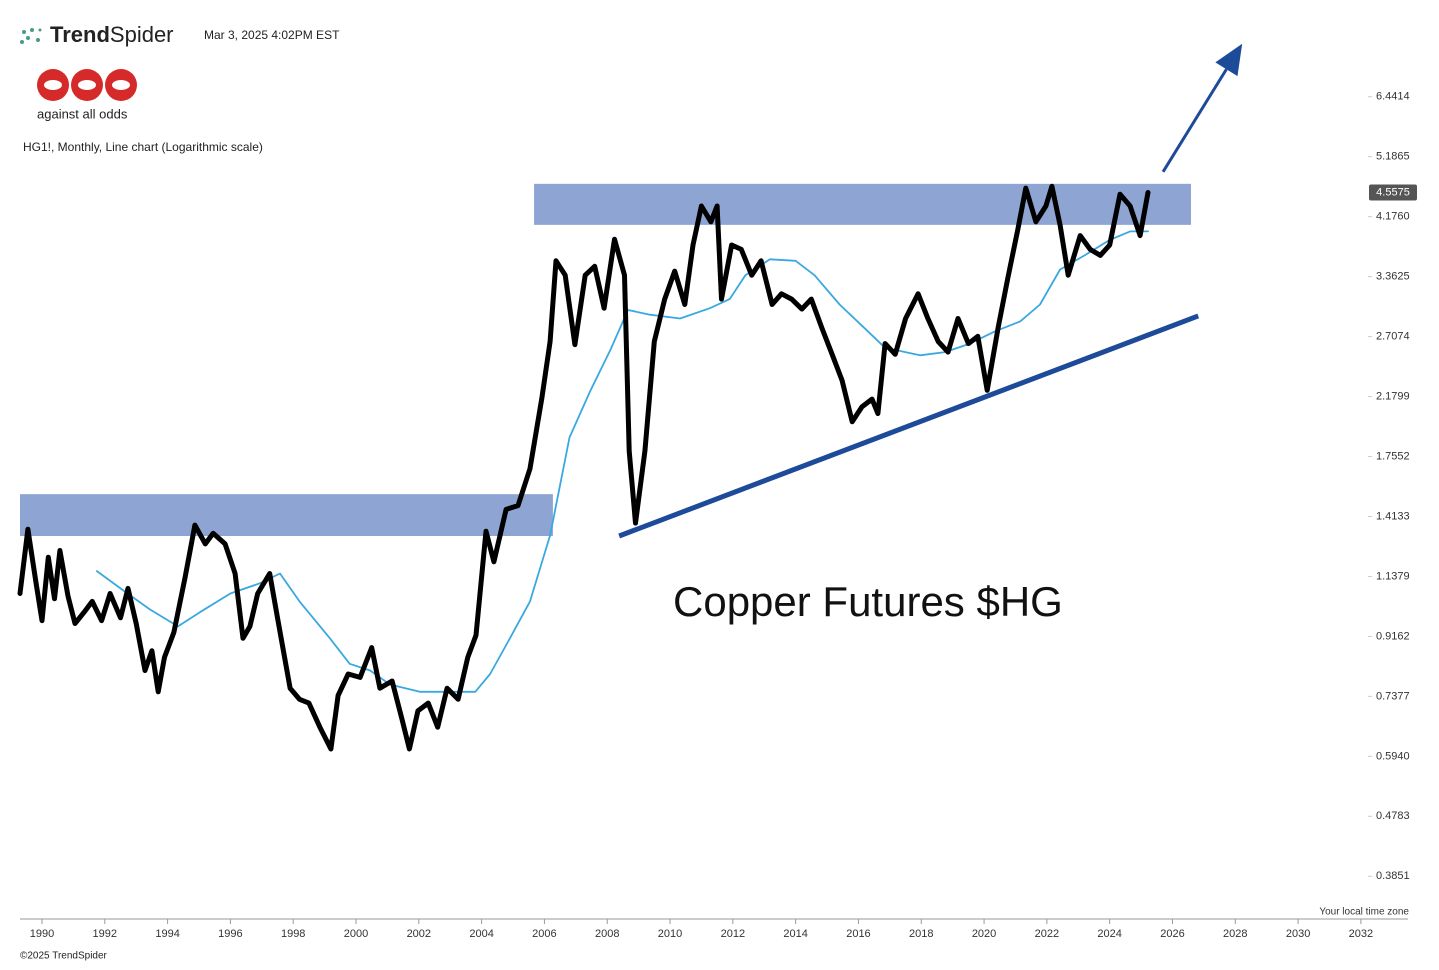 The width and height of the screenshot is (1439, 970). What do you see at coordinates (1047, 934) in the screenshot?
I see `x-tick-label: 2022` at bounding box center [1047, 934].